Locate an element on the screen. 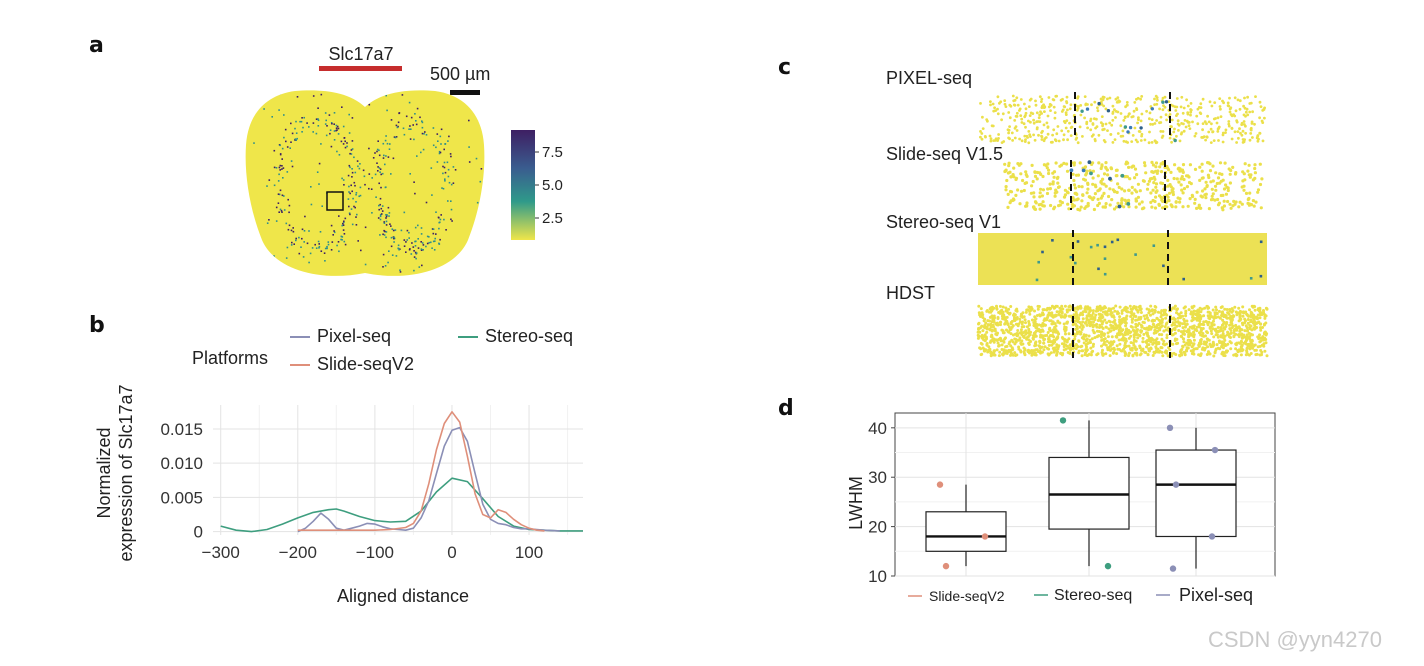 Image resolution: width=1424 pixels, height=666 pixels. legend-label: Slide-seqV2 is located at coordinates (366, 364).